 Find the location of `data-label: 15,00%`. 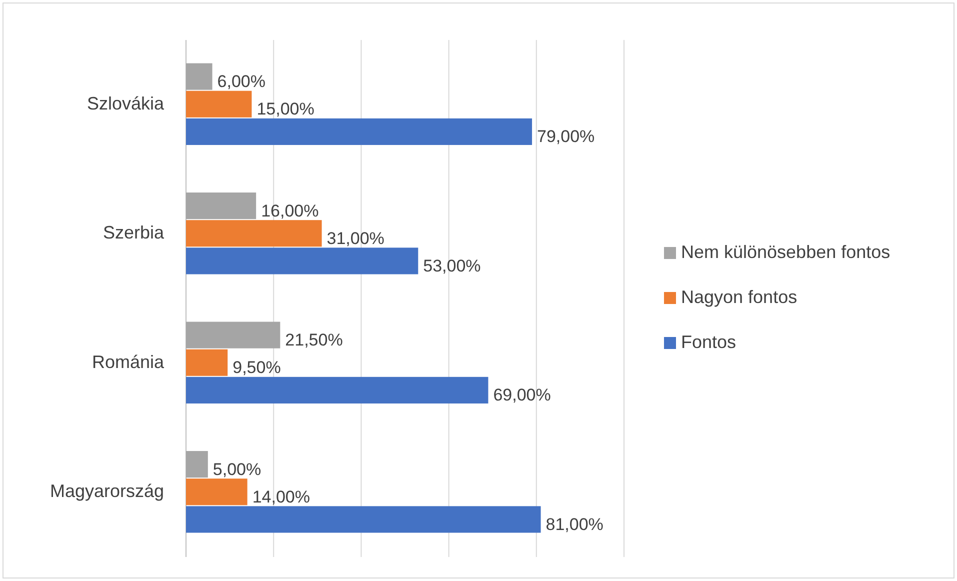

data-label: 15,00% is located at coordinates (285, 109).